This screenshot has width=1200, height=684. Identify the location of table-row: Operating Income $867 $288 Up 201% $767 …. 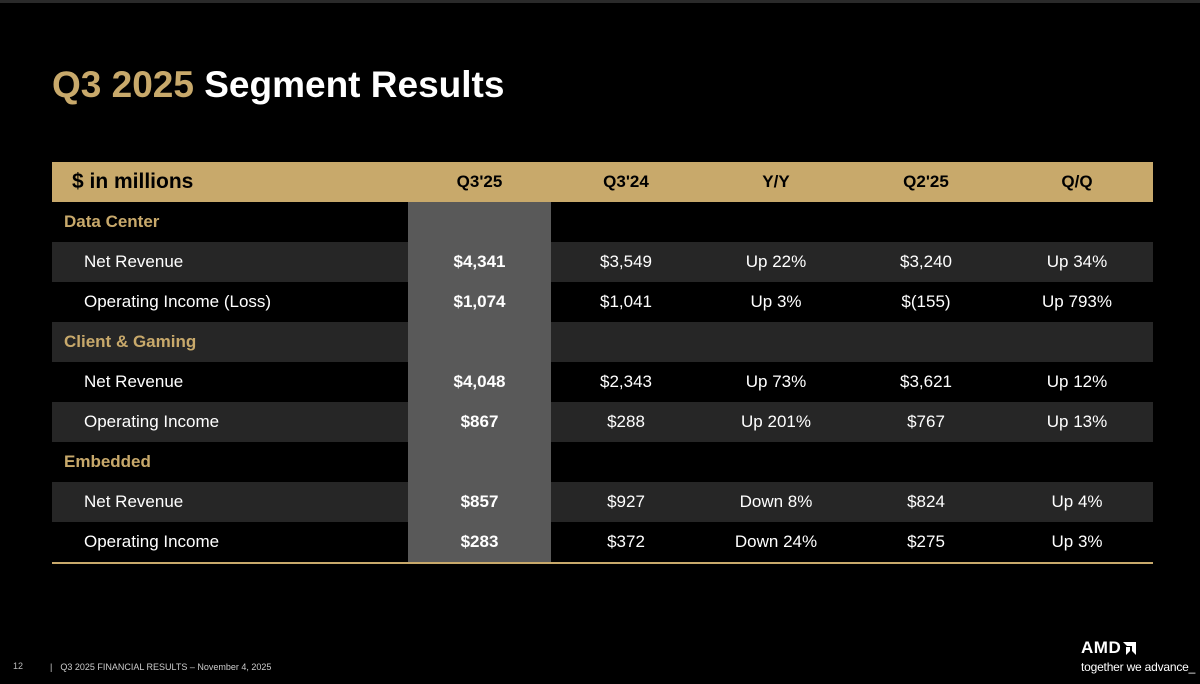
(602, 422).